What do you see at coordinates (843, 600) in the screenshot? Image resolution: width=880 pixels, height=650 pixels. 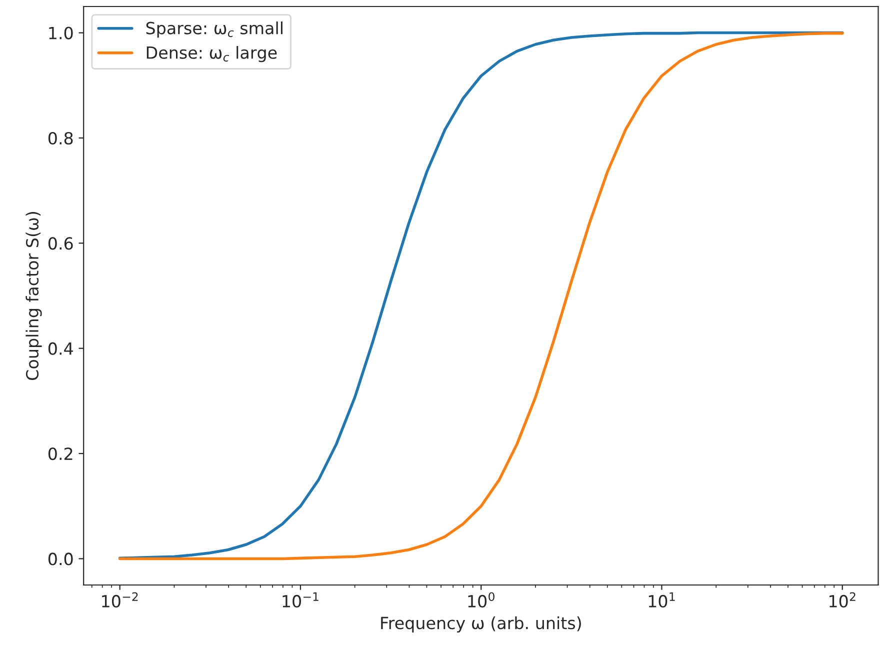 I see `x-tick-label: 10$^{2}$` at bounding box center [843, 600].